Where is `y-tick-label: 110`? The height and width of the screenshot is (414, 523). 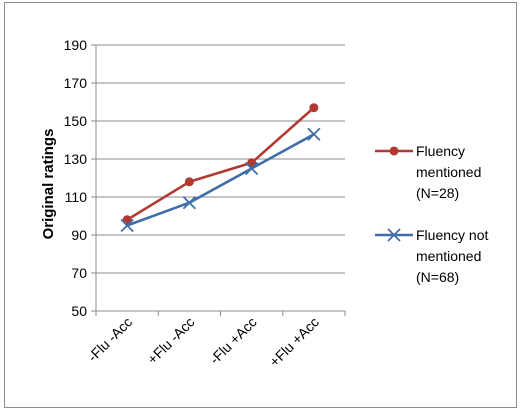 y-tick-label: 110 is located at coordinates (76, 197).